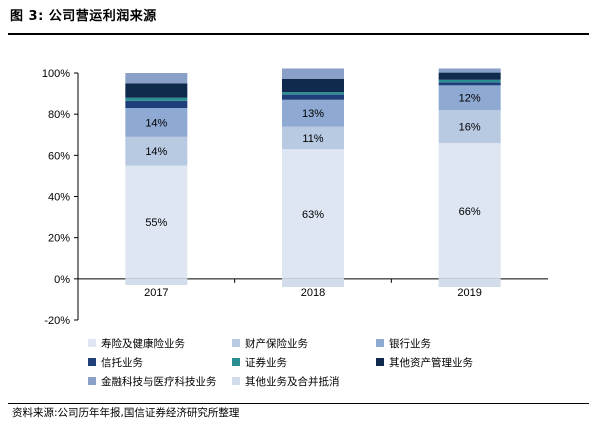  I want to click on data-label: 63%, so click(313, 215).